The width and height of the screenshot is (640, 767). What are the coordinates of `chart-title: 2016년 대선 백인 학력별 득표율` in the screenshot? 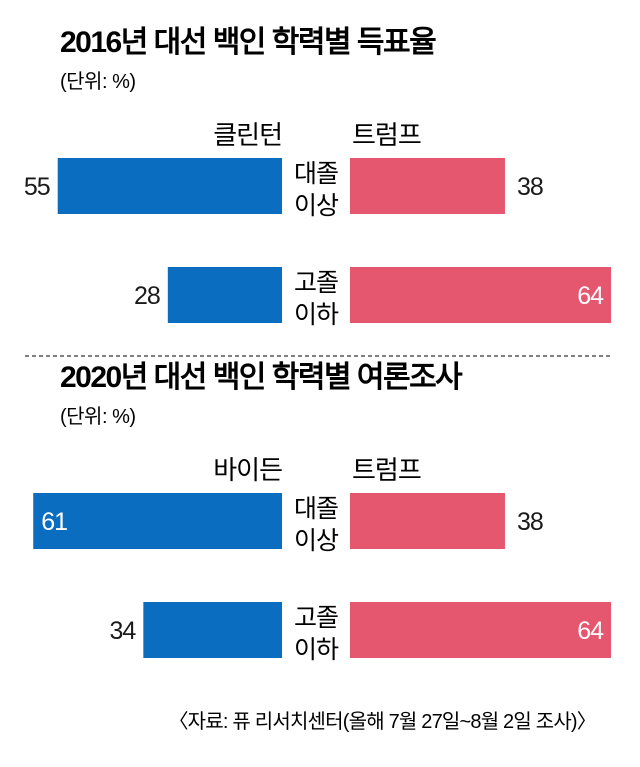 It's located at (248, 42).